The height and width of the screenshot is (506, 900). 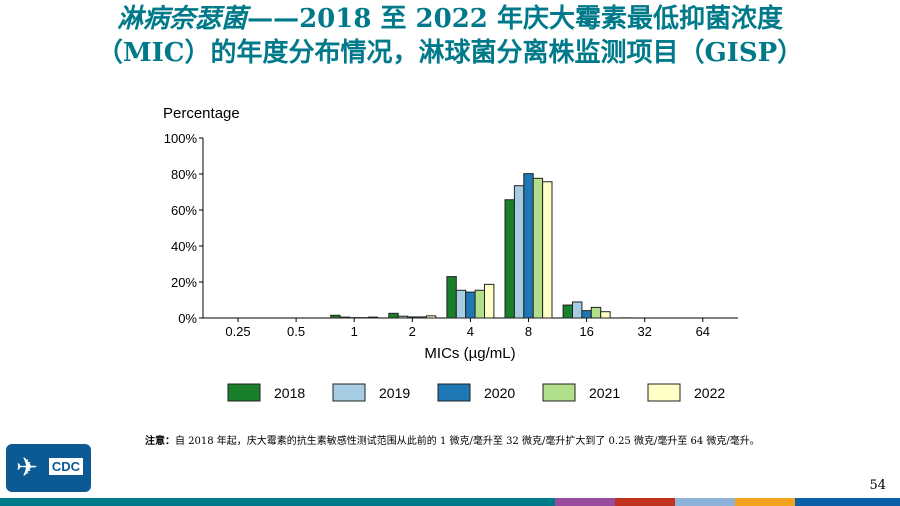 What do you see at coordinates (27, 467) in the screenshot?
I see `hhs-eagle-icon: ✈` at bounding box center [27, 467].